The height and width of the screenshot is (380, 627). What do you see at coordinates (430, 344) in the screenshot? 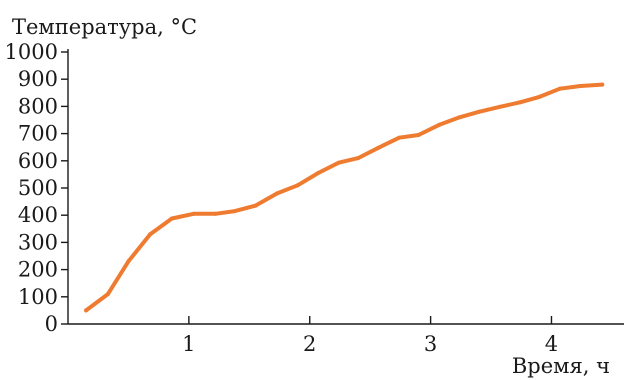
I see `x-tick-label: 3` at bounding box center [430, 344].